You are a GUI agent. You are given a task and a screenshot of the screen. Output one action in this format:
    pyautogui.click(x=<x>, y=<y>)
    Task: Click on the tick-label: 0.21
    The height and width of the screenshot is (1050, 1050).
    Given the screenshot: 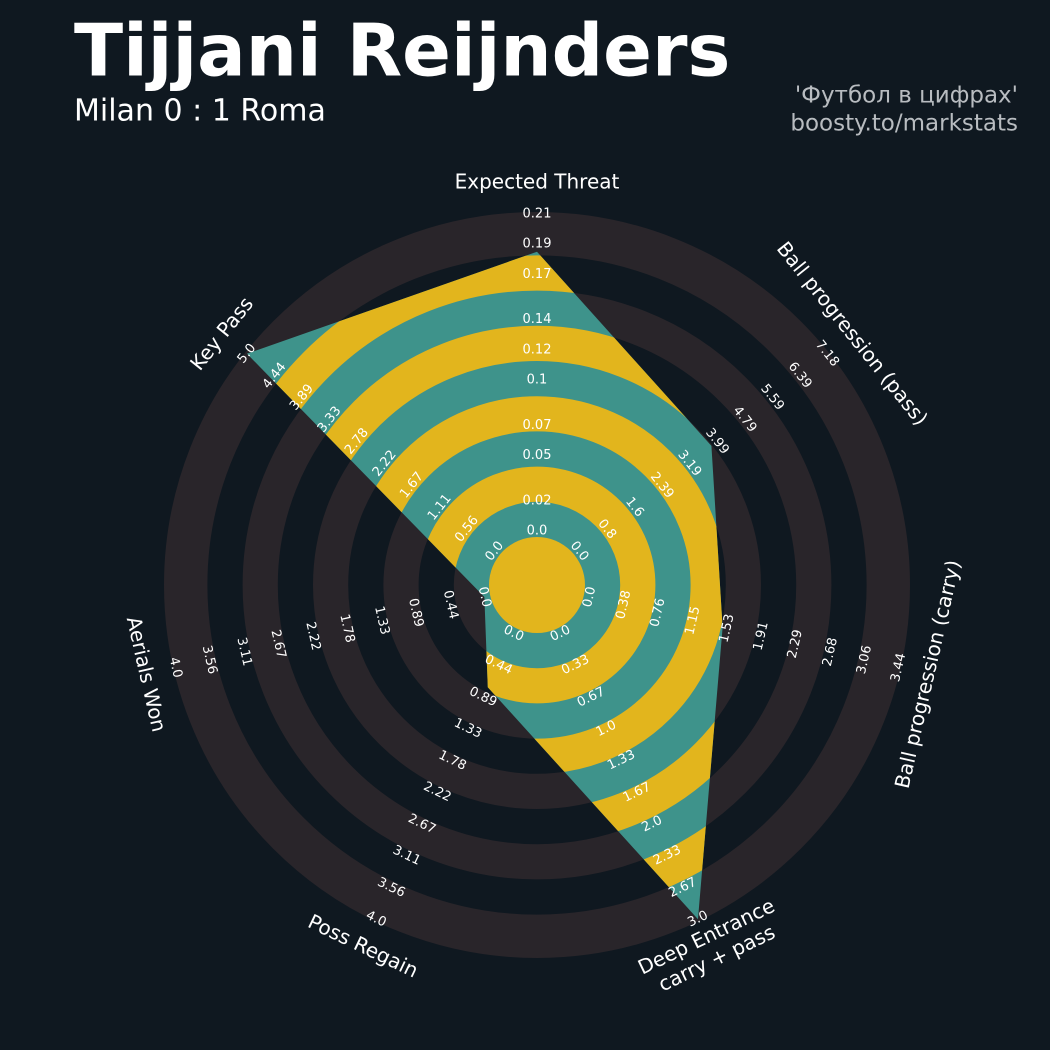 What is the action you would take?
    pyautogui.click(x=537, y=214)
    